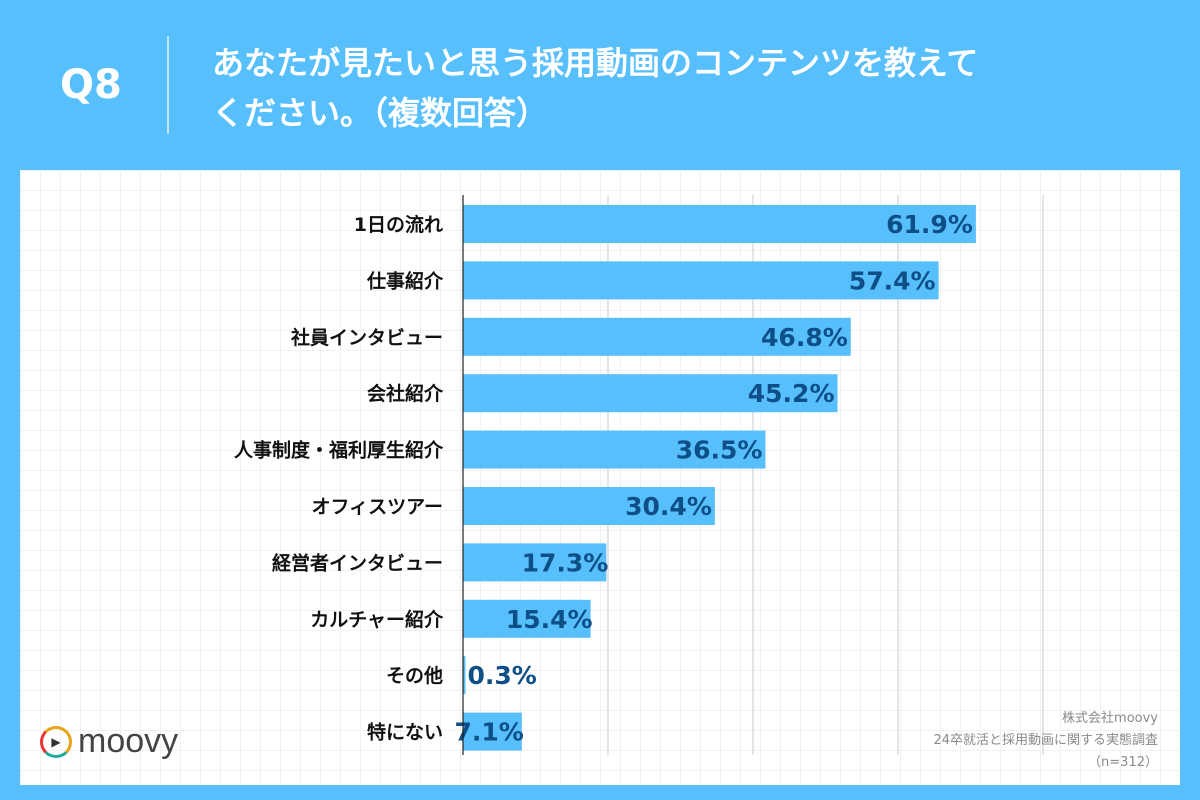 This screenshot has height=800, width=1200. I want to click on category-label: 特にない, so click(405, 733).